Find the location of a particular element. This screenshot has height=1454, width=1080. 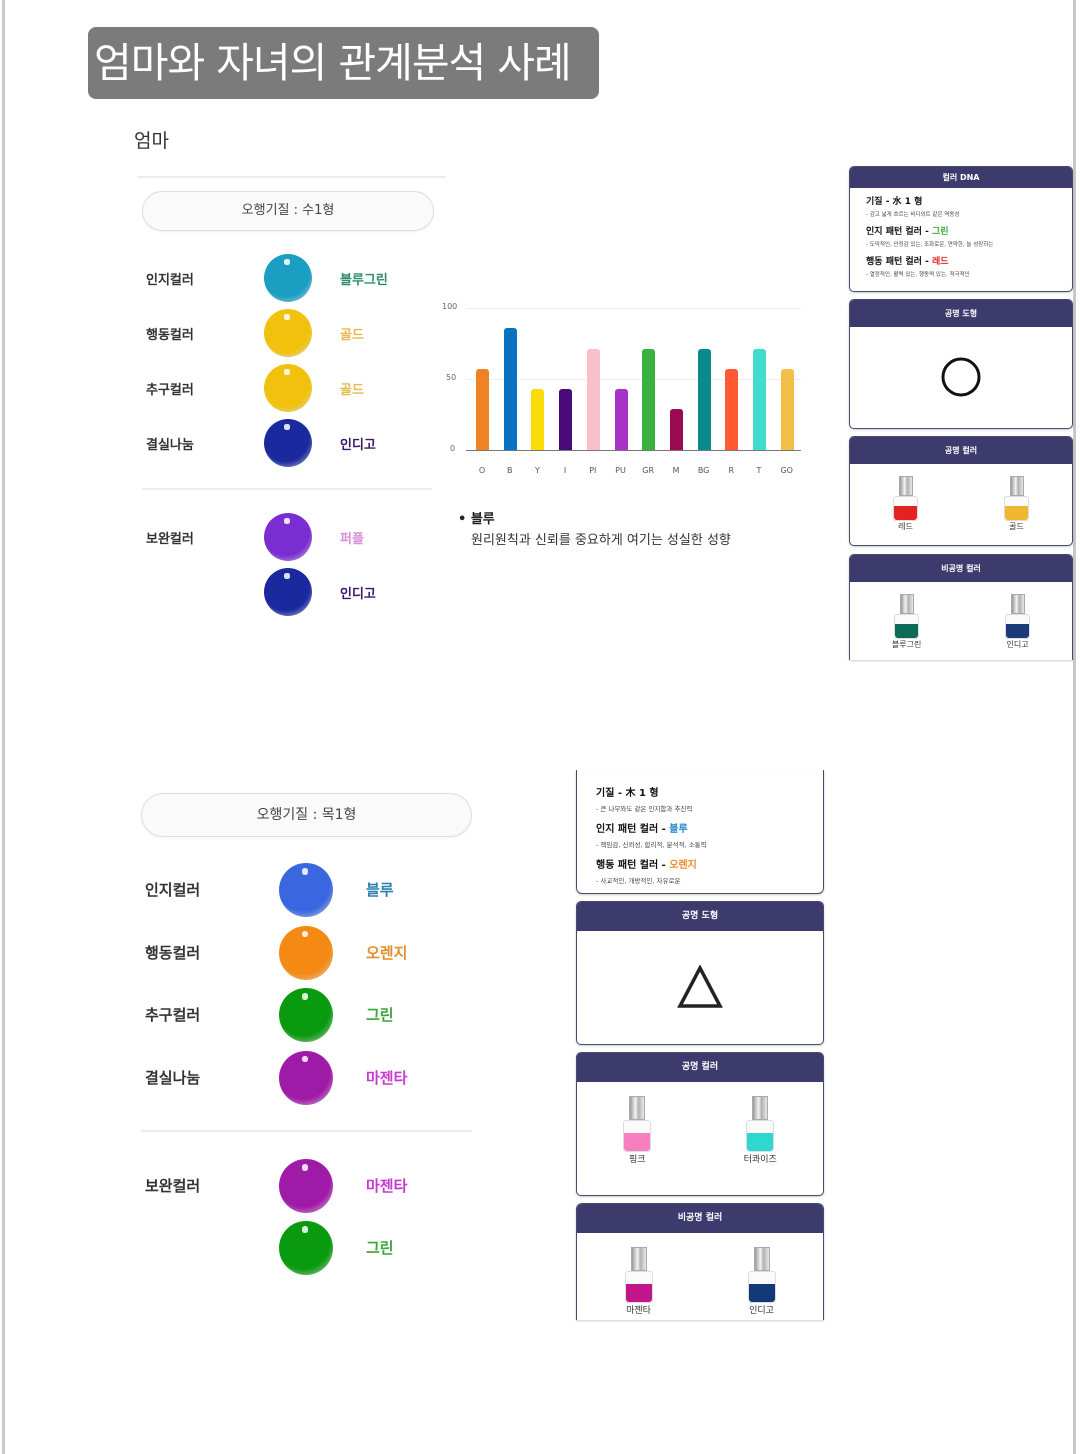

dna-title-text: 인지 패턴 컬러 - is located at coordinates (899, 232).